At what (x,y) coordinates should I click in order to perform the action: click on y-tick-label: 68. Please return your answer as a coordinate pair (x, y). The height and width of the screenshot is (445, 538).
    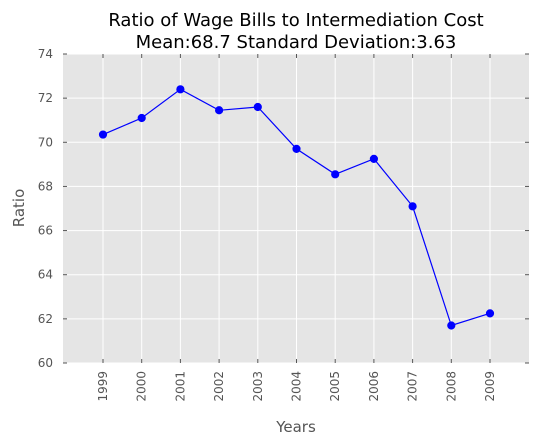
    Looking at the image, I should click on (45, 186).